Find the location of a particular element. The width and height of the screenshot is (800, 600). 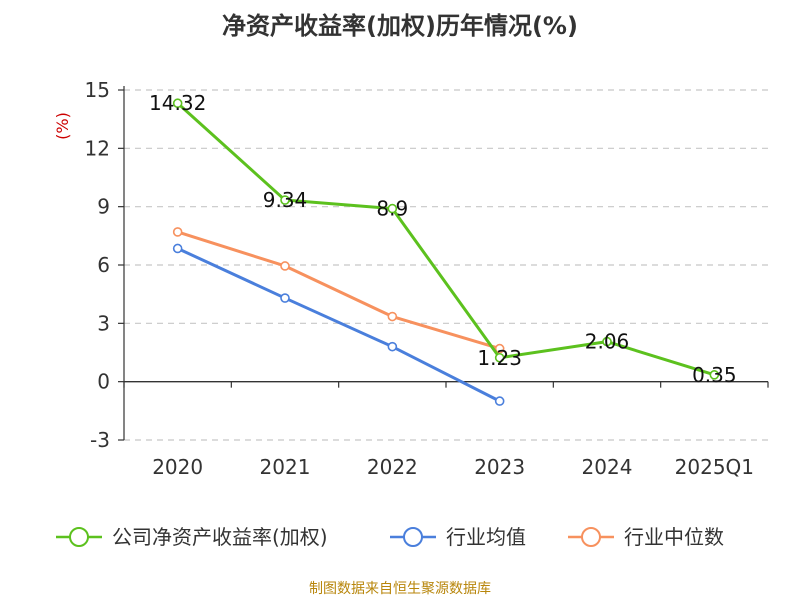

x-tick-label: 2021 is located at coordinates (285, 467).